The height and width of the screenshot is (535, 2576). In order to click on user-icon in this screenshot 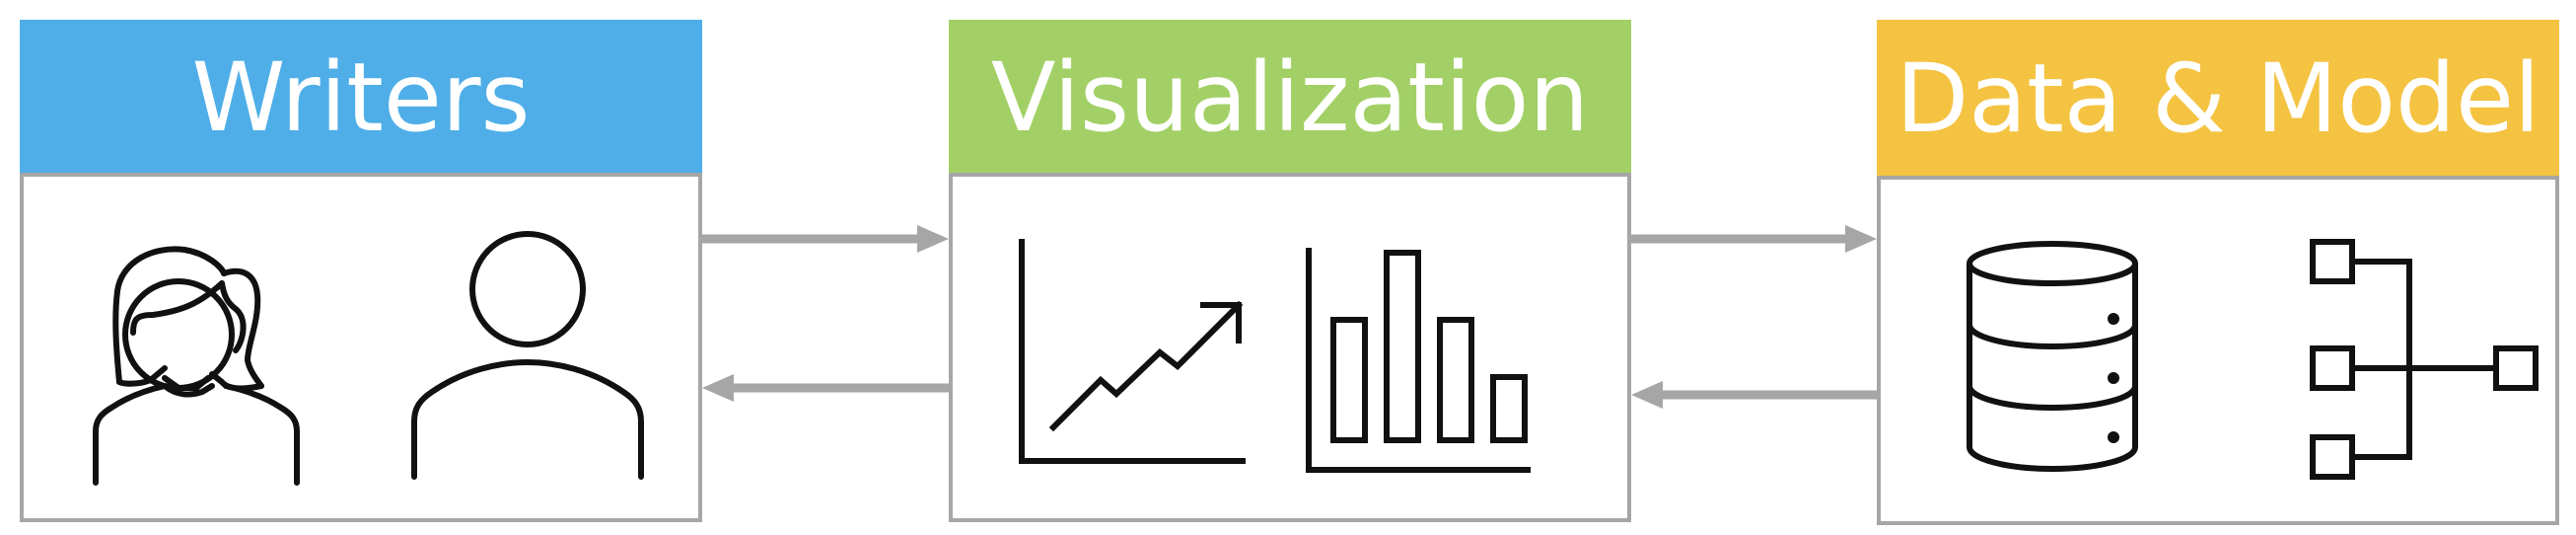, I will do `click(527, 355)`.